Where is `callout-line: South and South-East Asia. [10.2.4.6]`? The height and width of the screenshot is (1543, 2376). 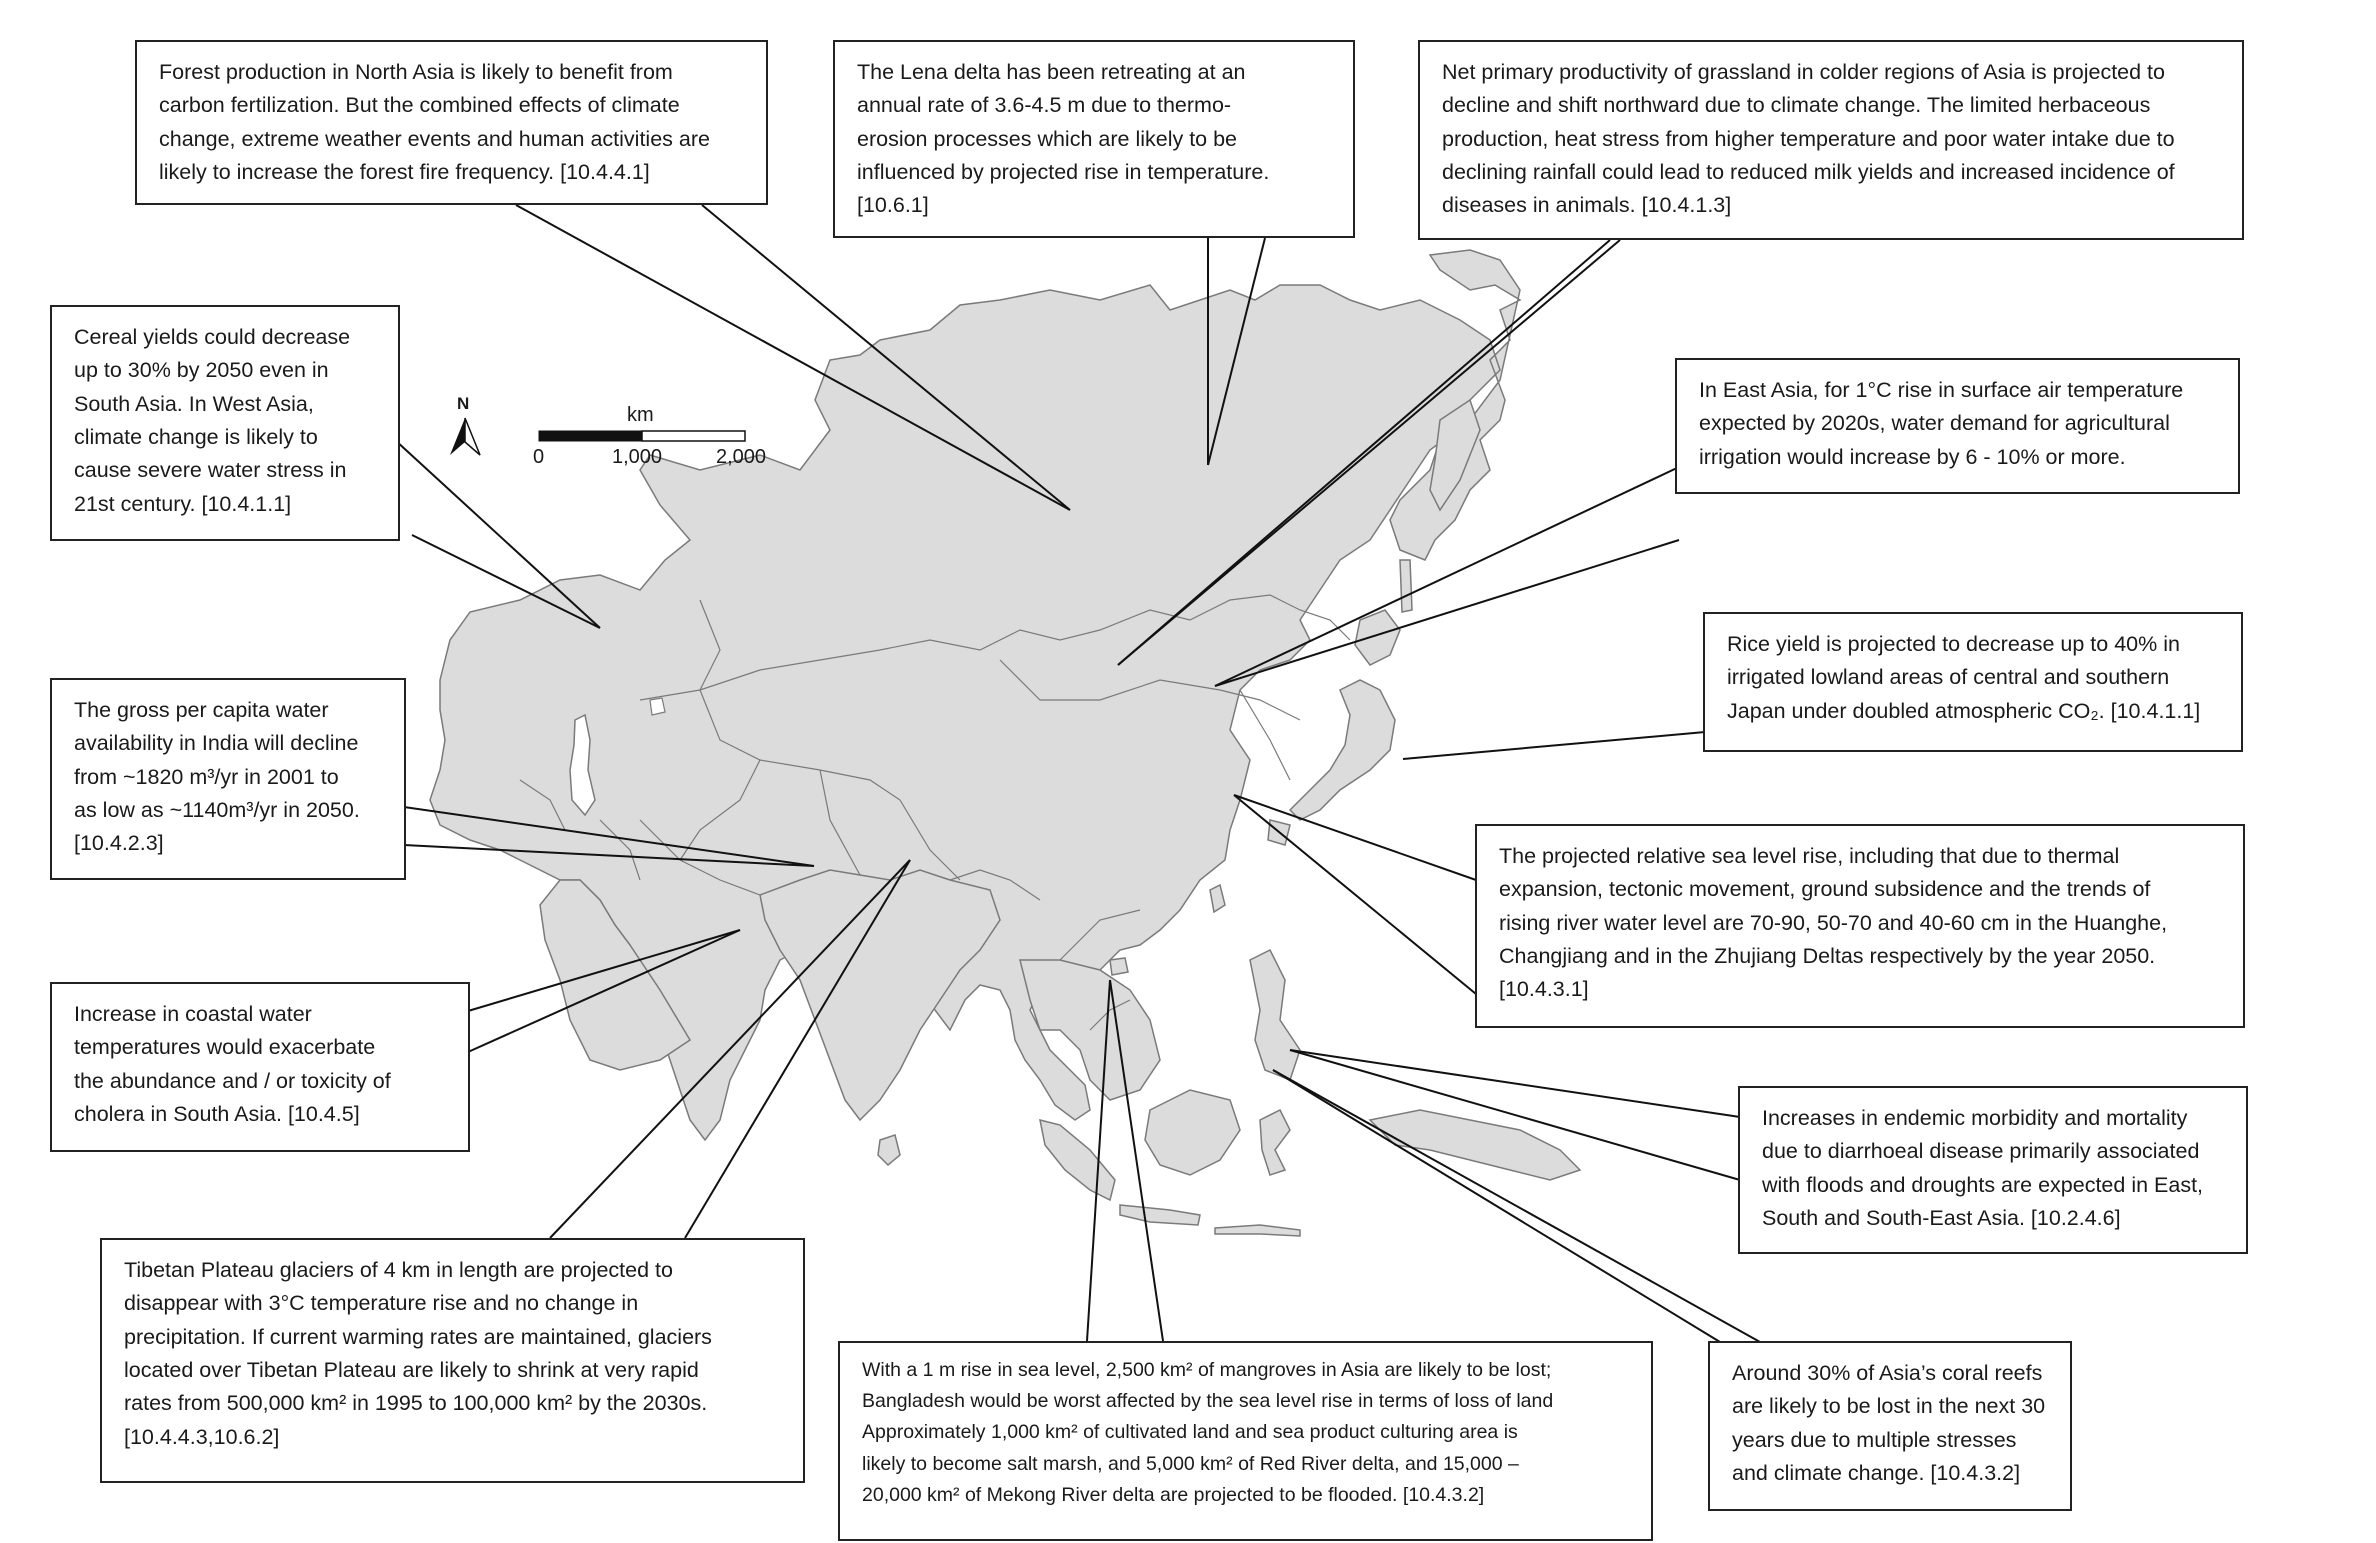 callout-line: South and South-East Asia. [10.2.4.6] is located at coordinates (1941, 1217).